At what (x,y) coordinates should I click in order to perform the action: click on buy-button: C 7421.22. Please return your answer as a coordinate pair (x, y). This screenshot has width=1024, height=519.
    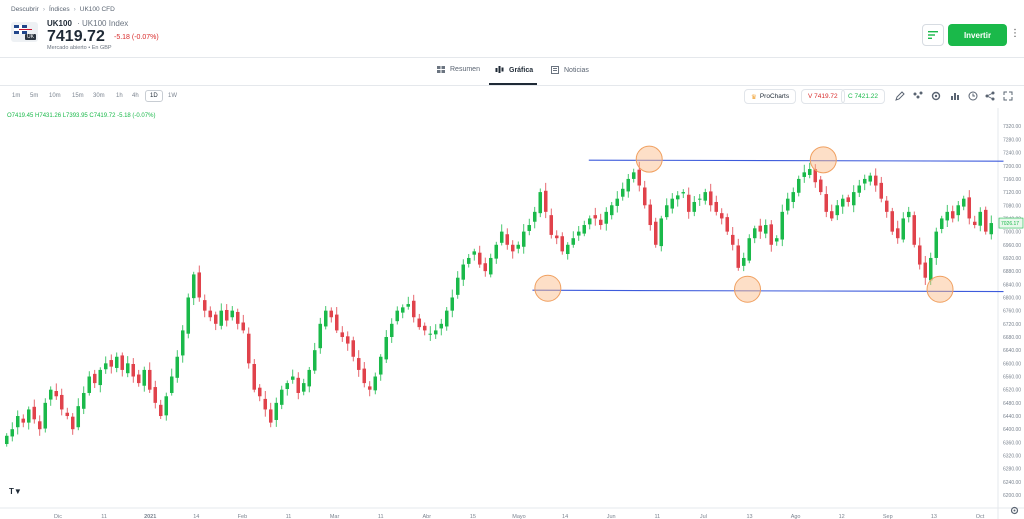
    Looking at the image, I should click on (863, 96).